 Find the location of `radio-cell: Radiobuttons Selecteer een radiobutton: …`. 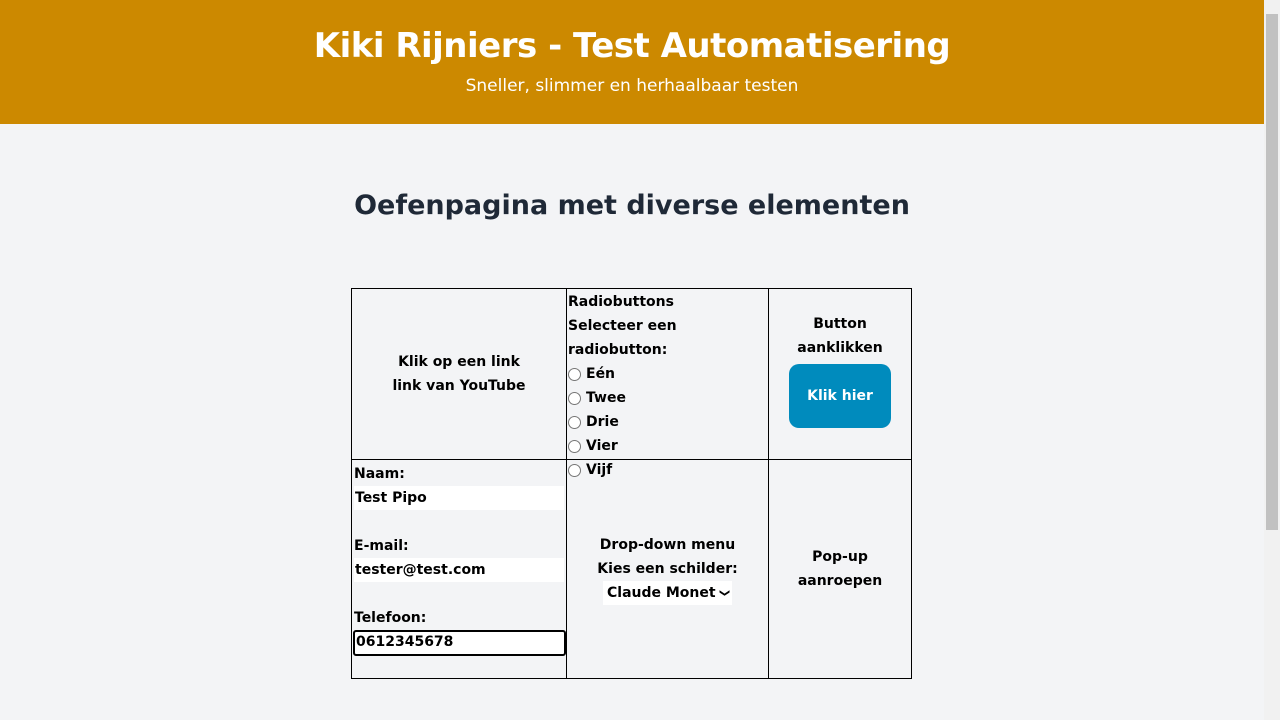

radio-cell: Radiobuttons Selecteer een radiobutton: … is located at coordinates (667, 383).